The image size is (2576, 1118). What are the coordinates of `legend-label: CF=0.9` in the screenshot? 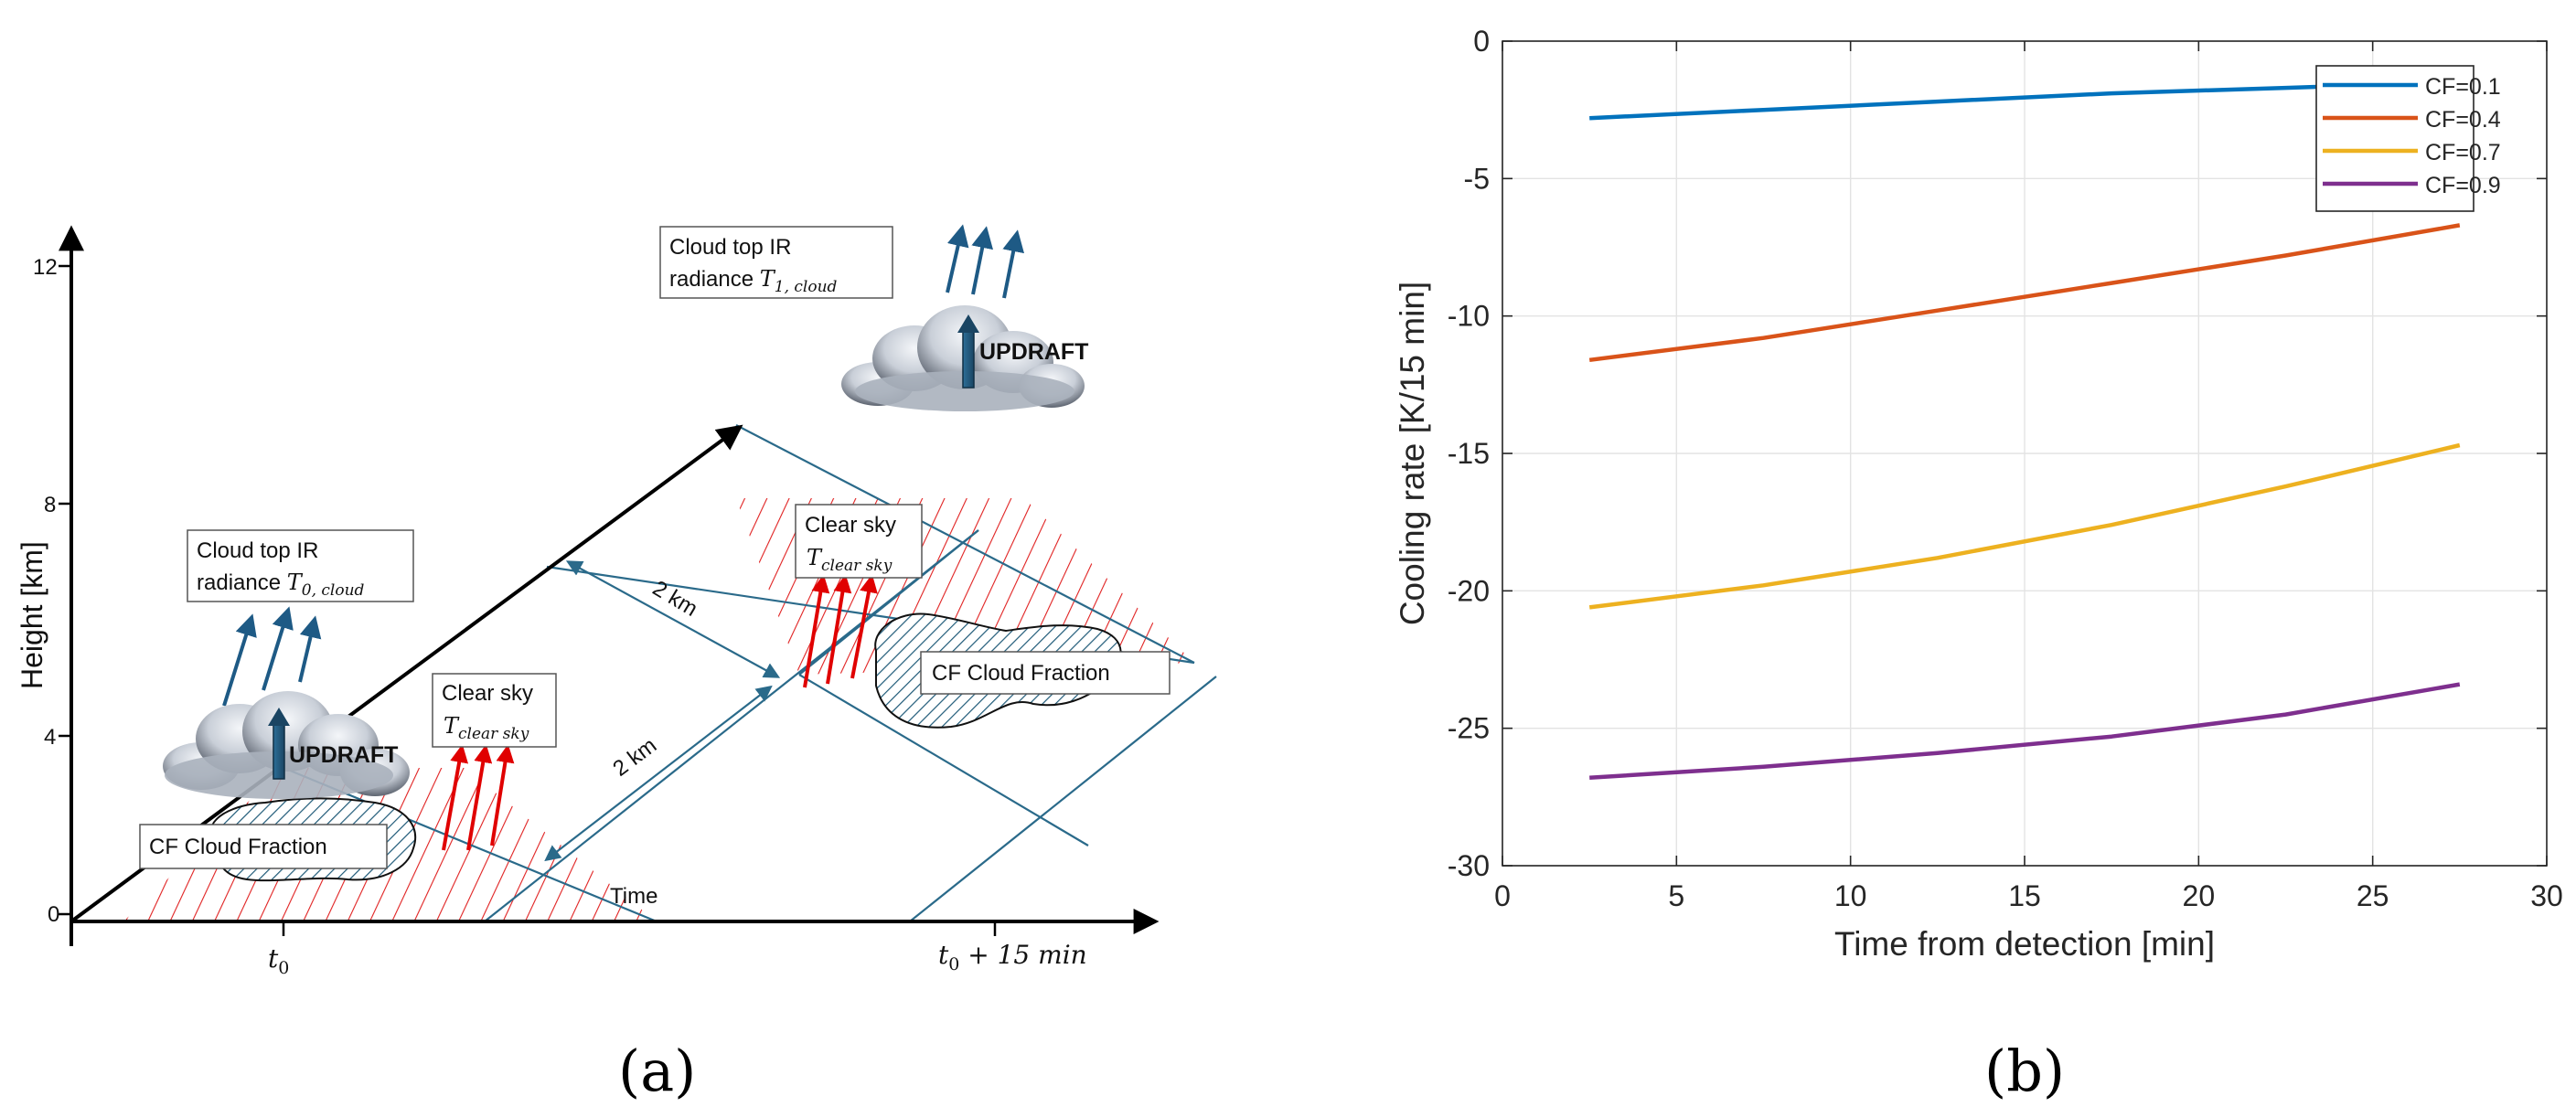 It's located at (2463, 185).